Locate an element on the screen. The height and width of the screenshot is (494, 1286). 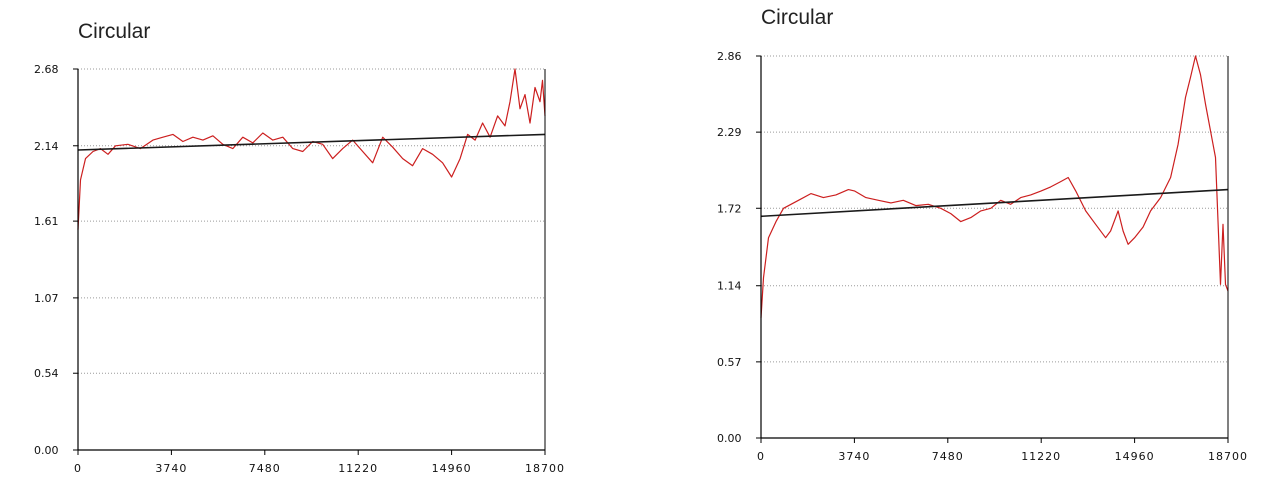
y-tick-label: 2.29 is located at coordinates (729, 132).